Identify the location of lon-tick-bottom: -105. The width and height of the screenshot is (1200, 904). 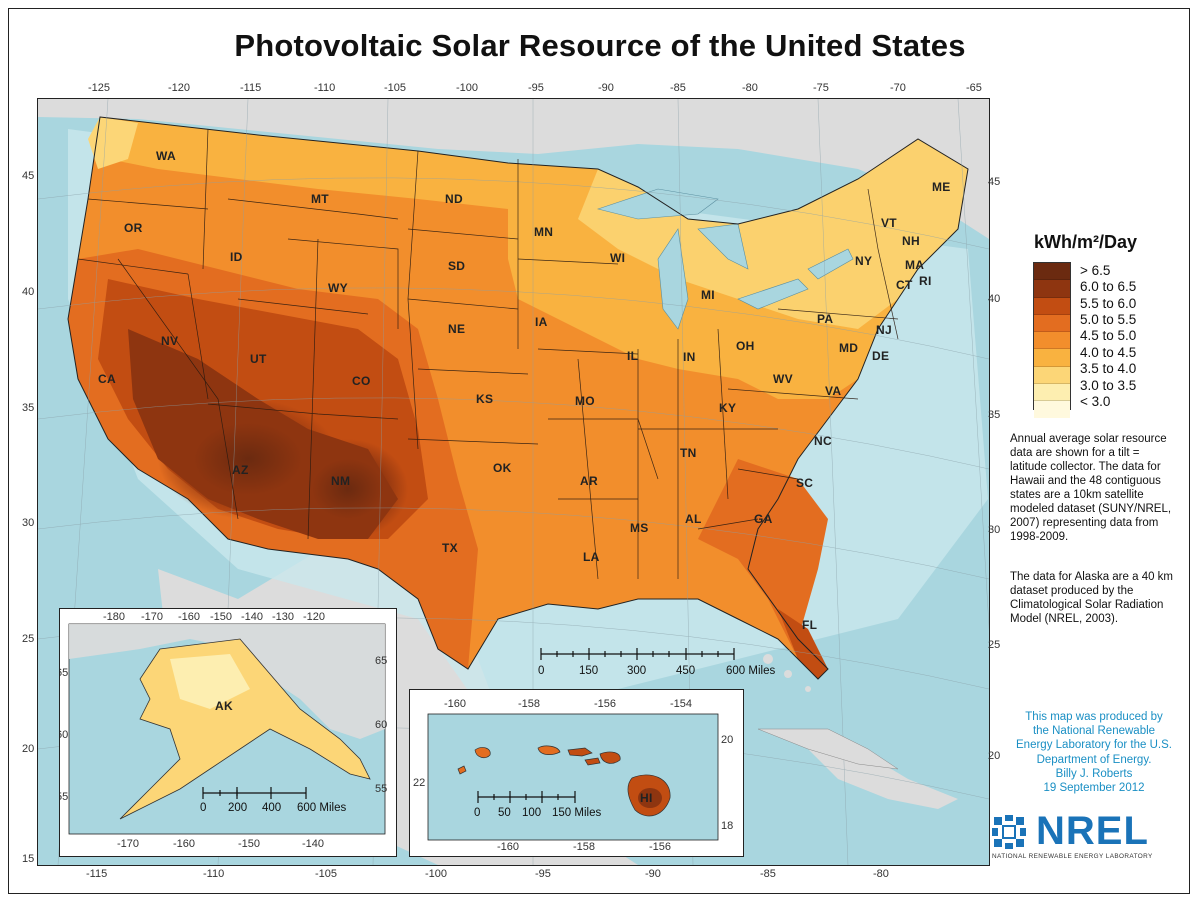
(326, 874).